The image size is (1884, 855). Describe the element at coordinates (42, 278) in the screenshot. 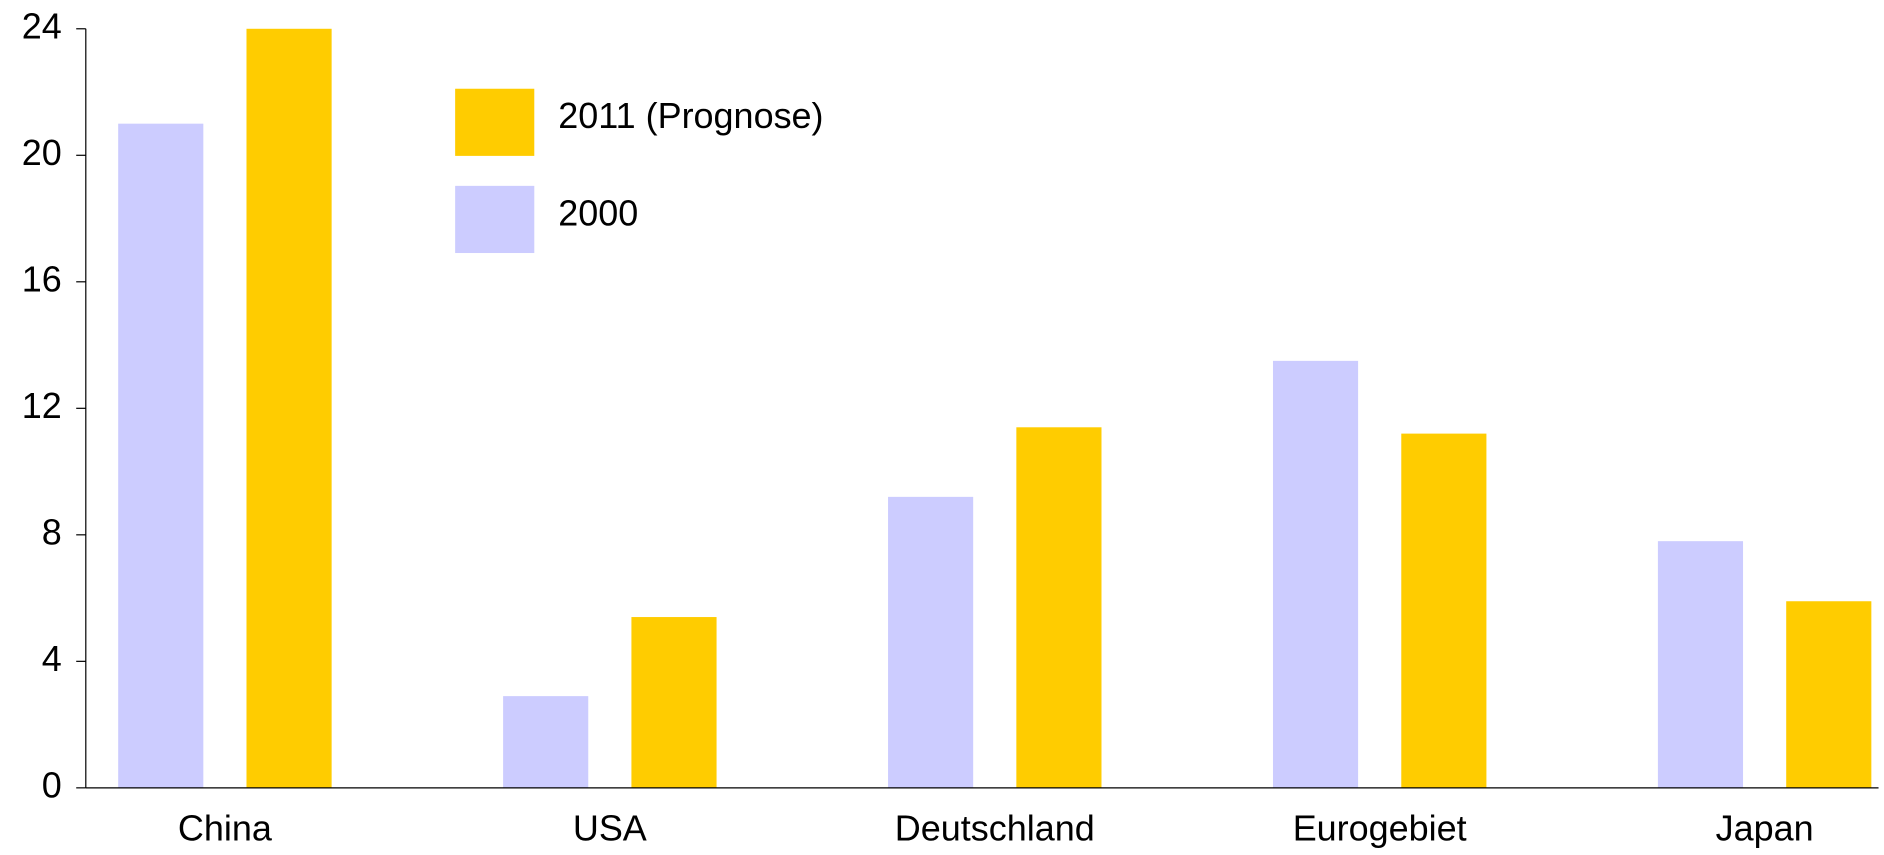

I see `y-tick-label: 16` at that location.